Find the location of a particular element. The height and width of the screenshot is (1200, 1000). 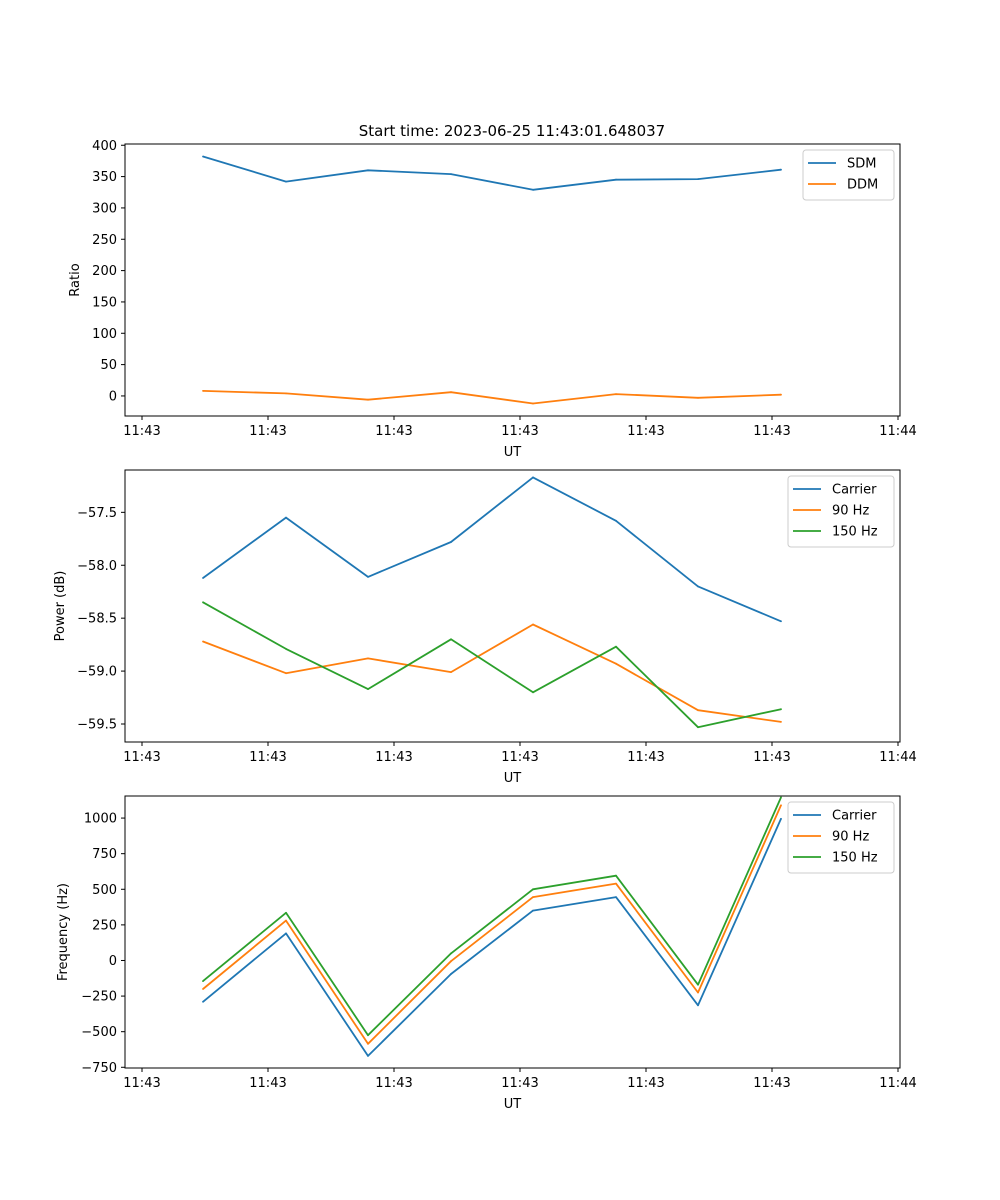

y-tick-label: −750 is located at coordinates (99, 1068).